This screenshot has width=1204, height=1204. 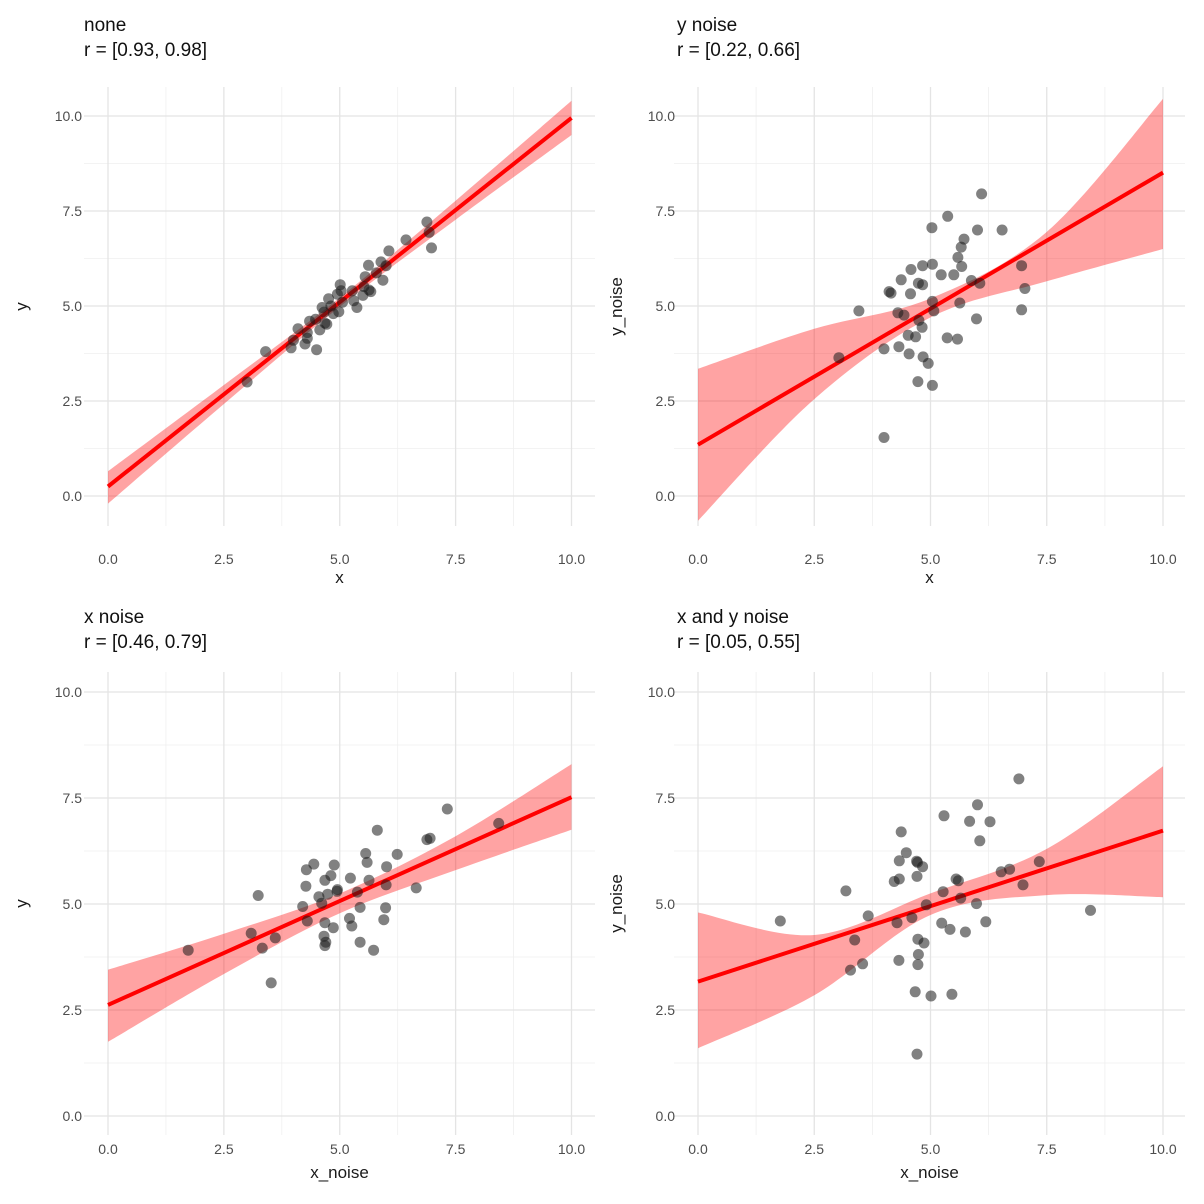 What do you see at coordinates (929, 1172) in the screenshot?
I see `x-axis-title: x_noise` at bounding box center [929, 1172].